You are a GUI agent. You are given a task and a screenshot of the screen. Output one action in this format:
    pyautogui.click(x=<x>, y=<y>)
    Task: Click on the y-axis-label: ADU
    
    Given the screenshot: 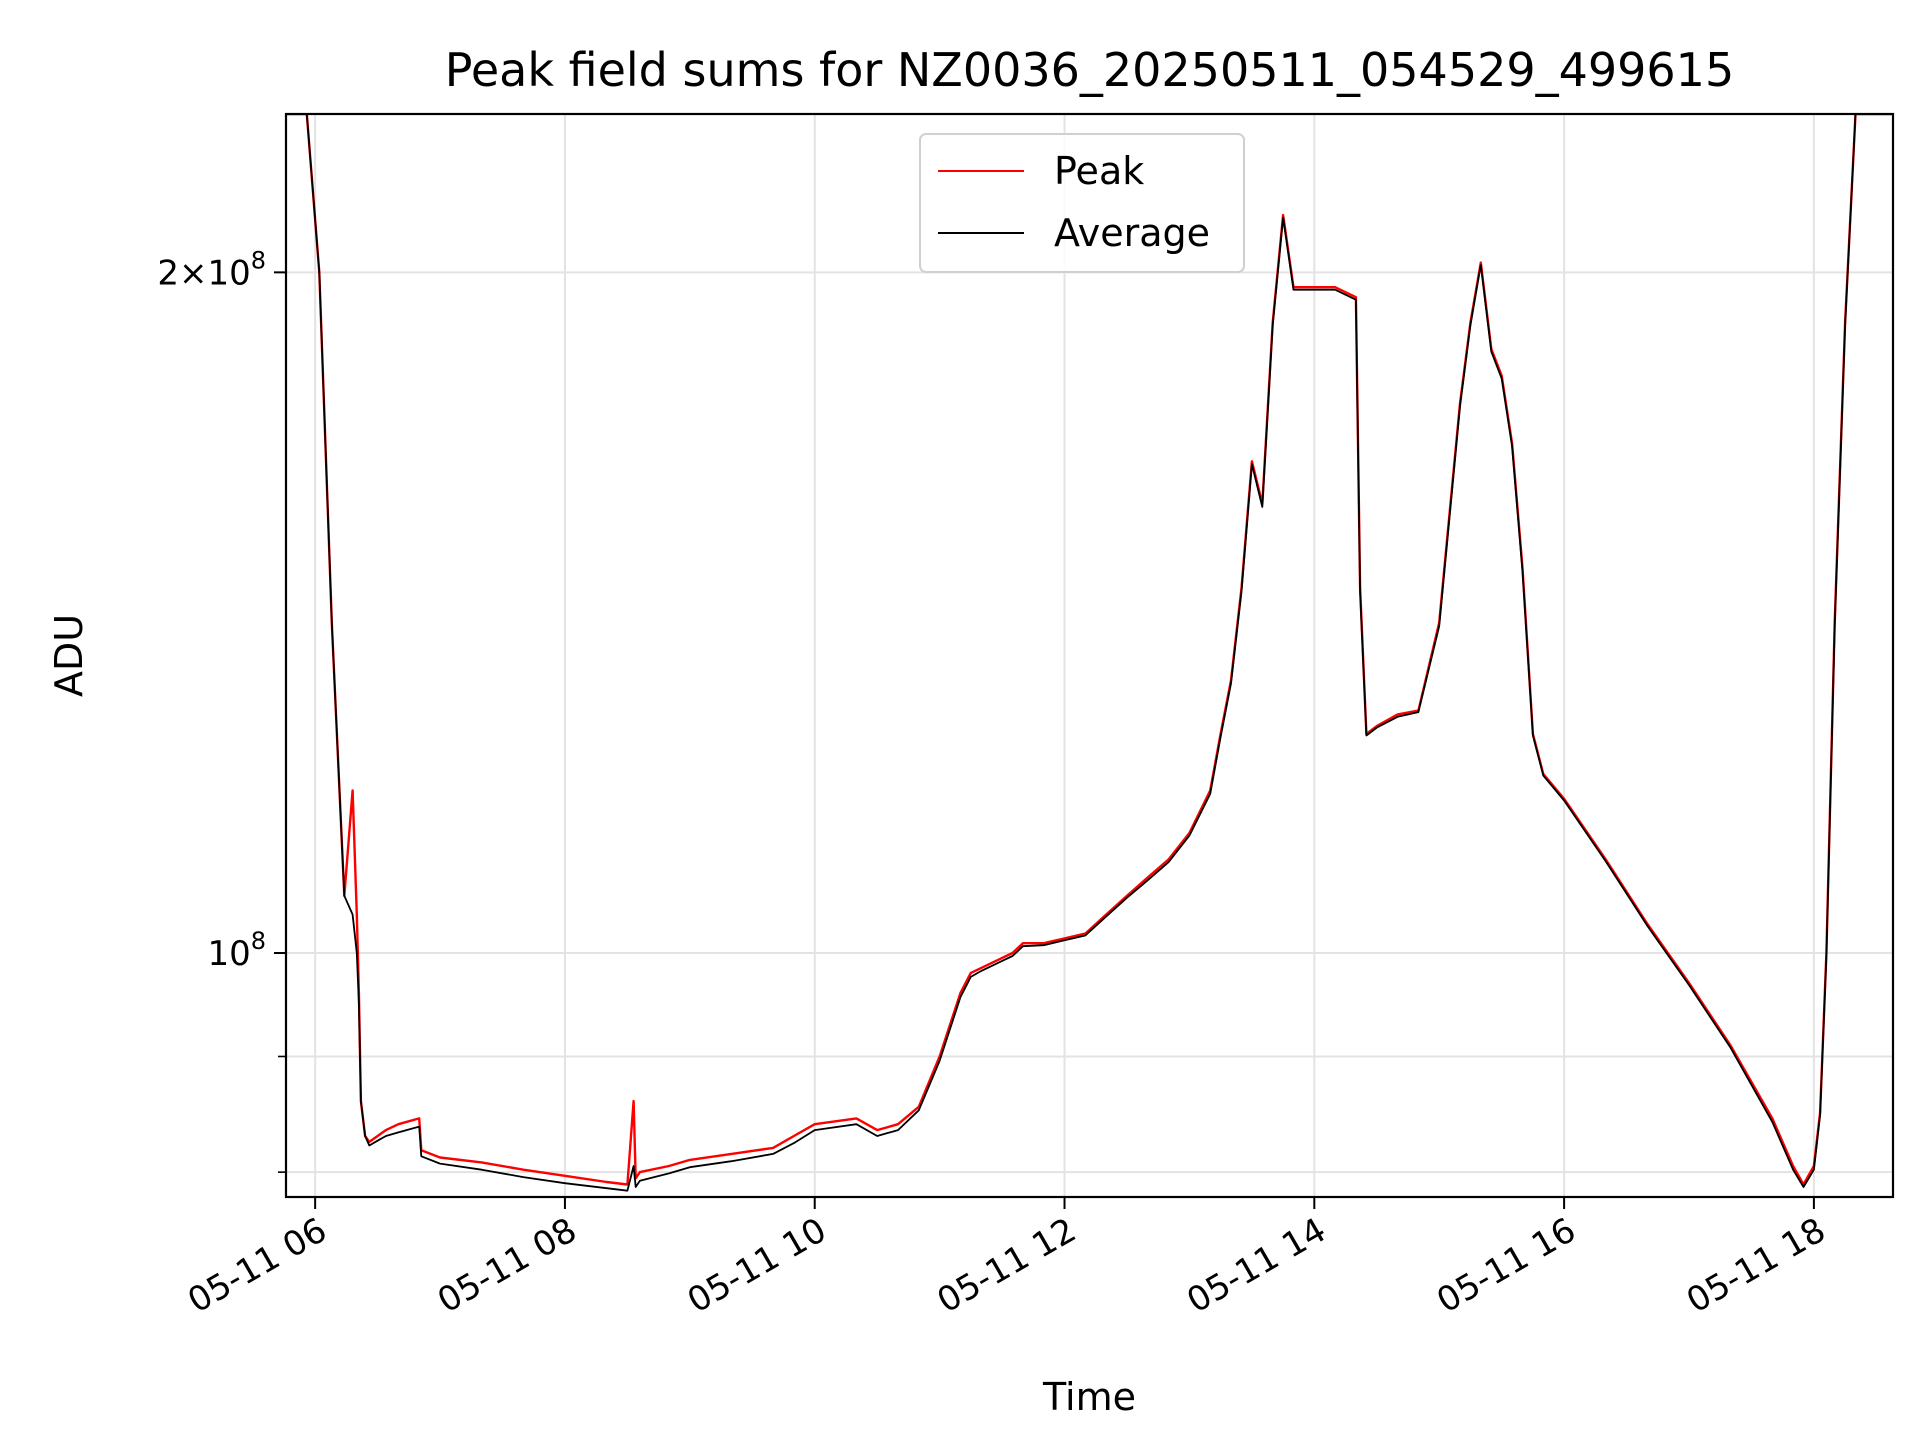 What is the action you would take?
    pyautogui.click(x=69, y=655)
    